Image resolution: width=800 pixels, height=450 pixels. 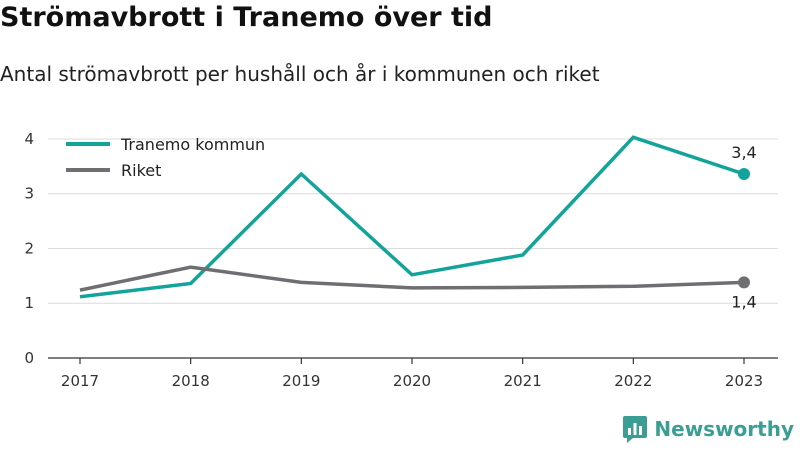 What do you see at coordinates (743, 152) in the screenshot?
I see `series-end-label-0: 3,4` at bounding box center [743, 152].